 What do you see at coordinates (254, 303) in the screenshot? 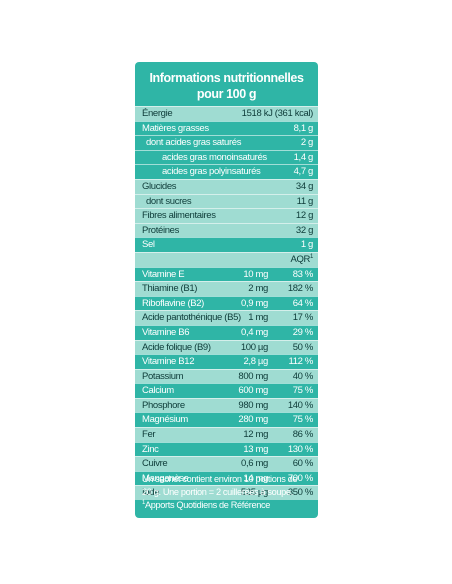
I see `nutrient-quantity: 0,9 mg` at bounding box center [254, 303].